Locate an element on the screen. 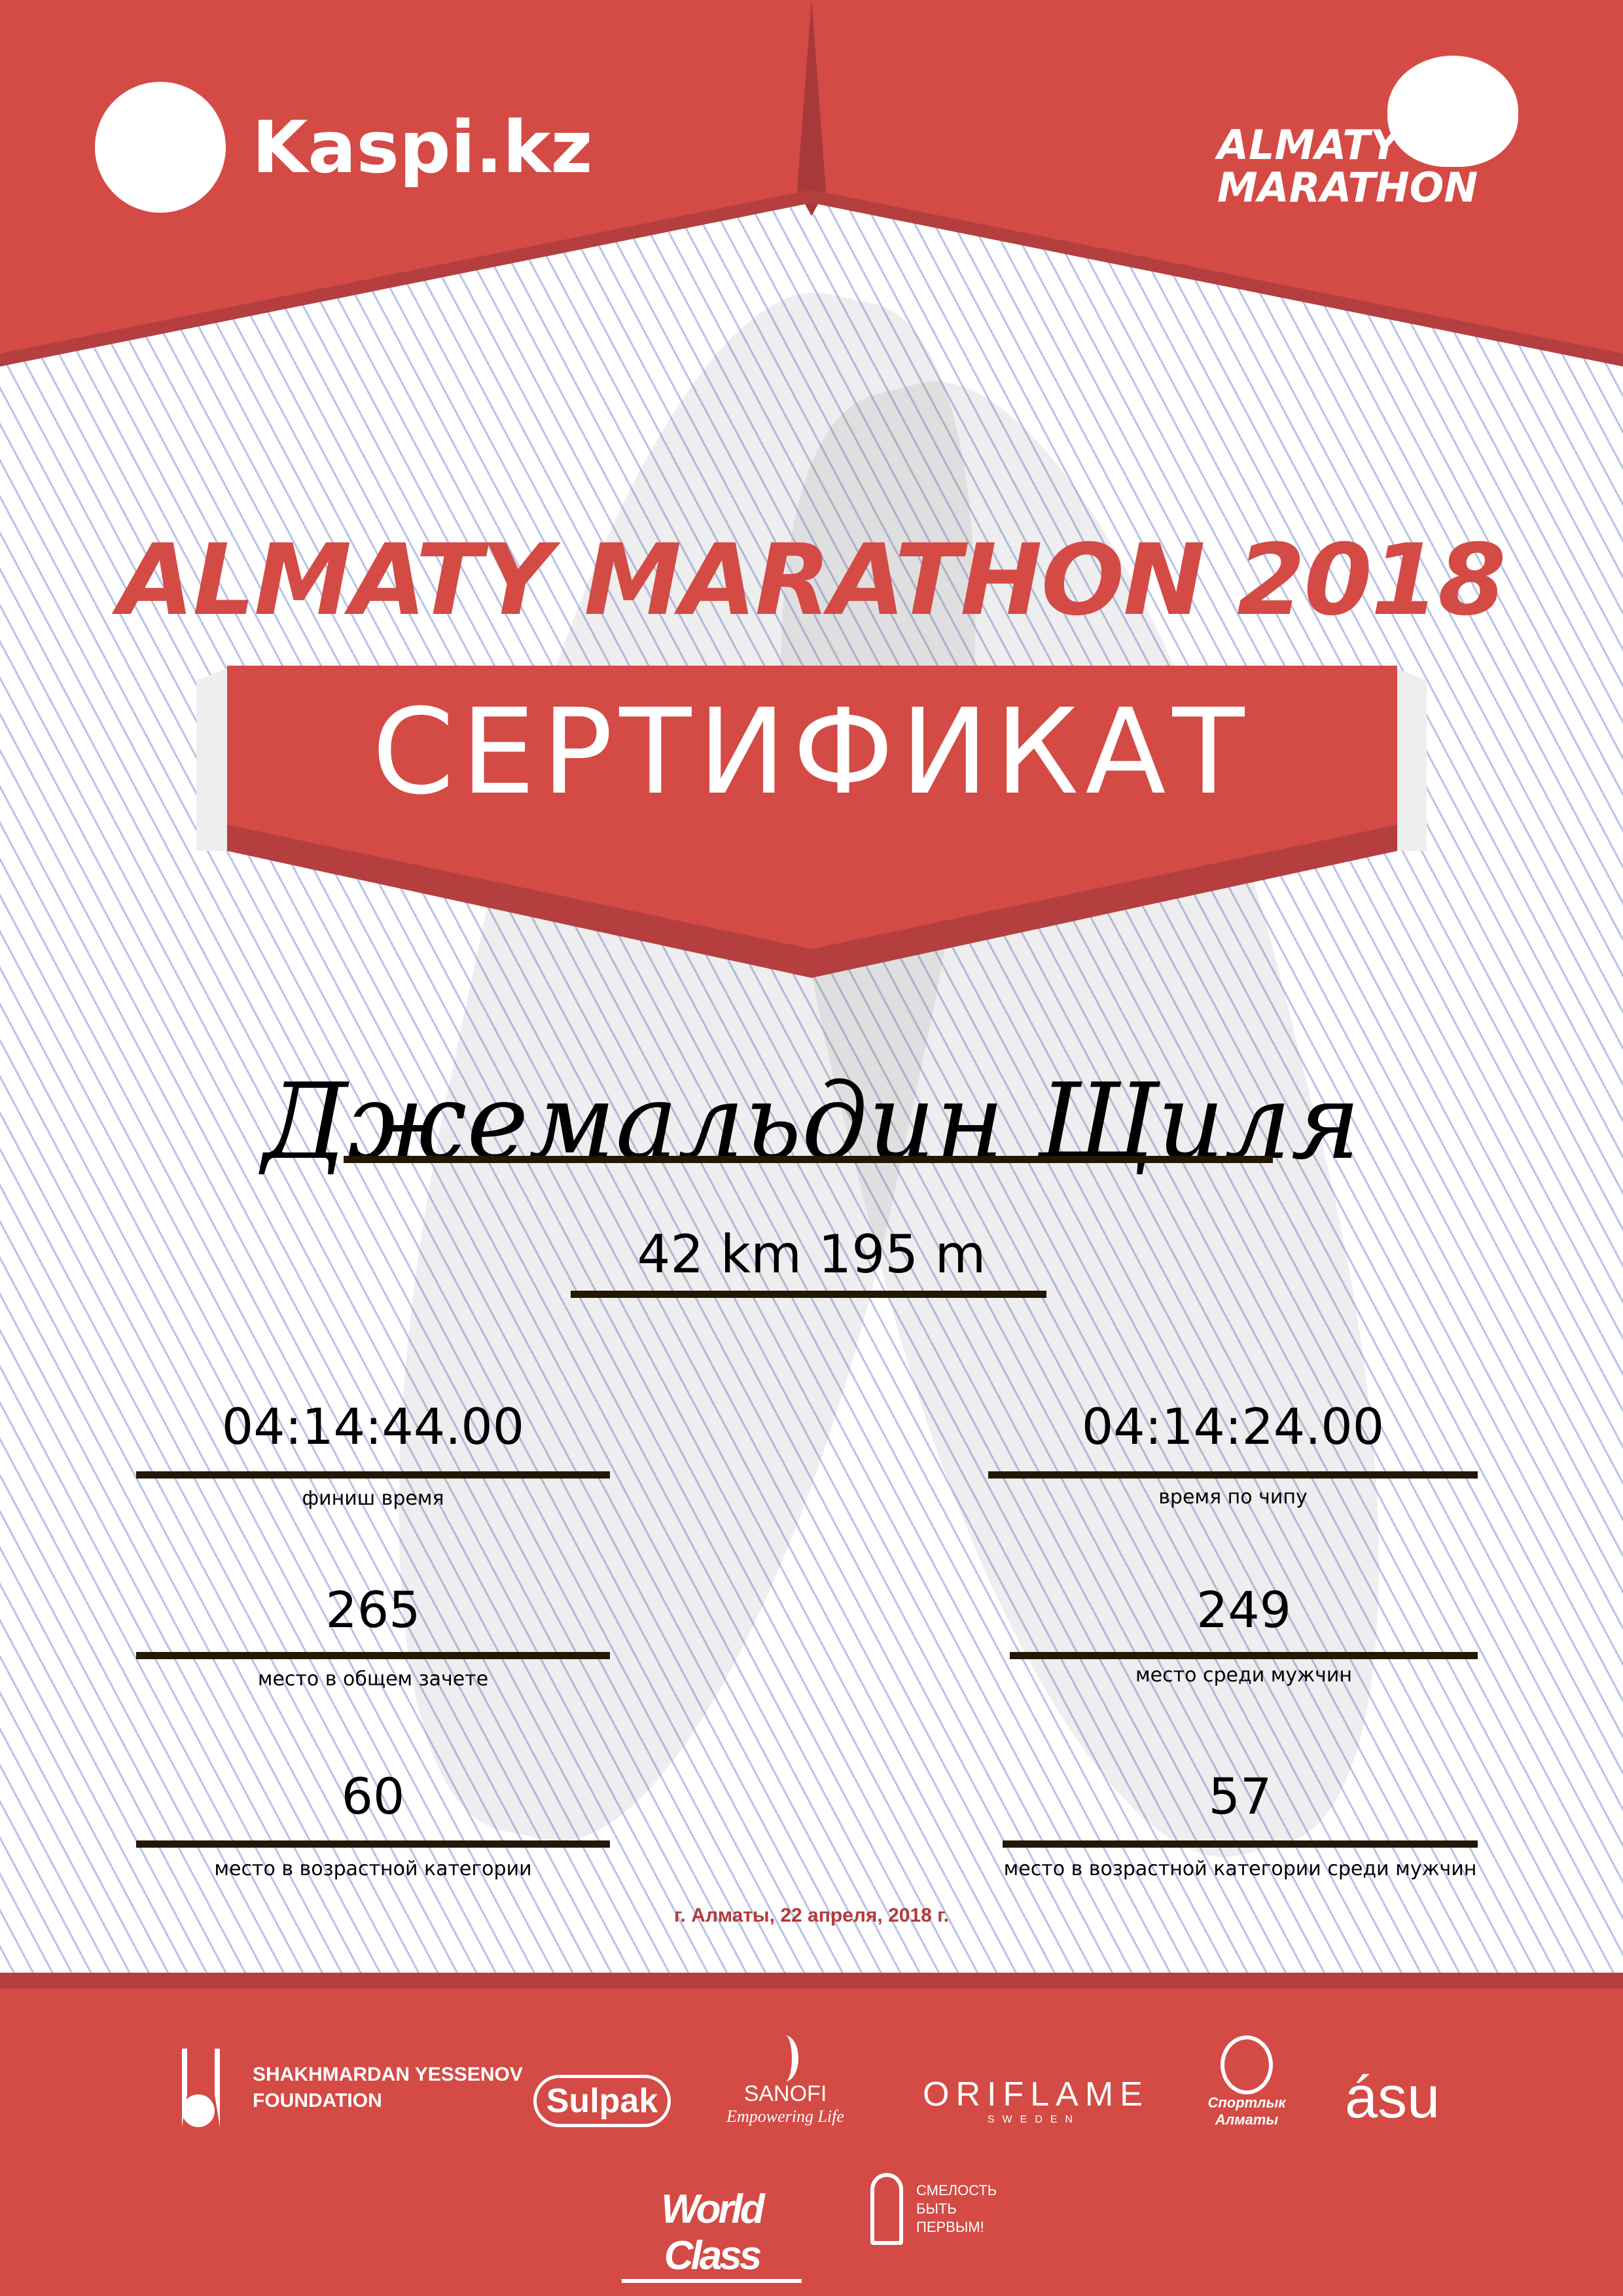 The height and width of the screenshot is (2296, 1623). men-place-label: место среди мужчин is located at coordinates (1244, 1675).